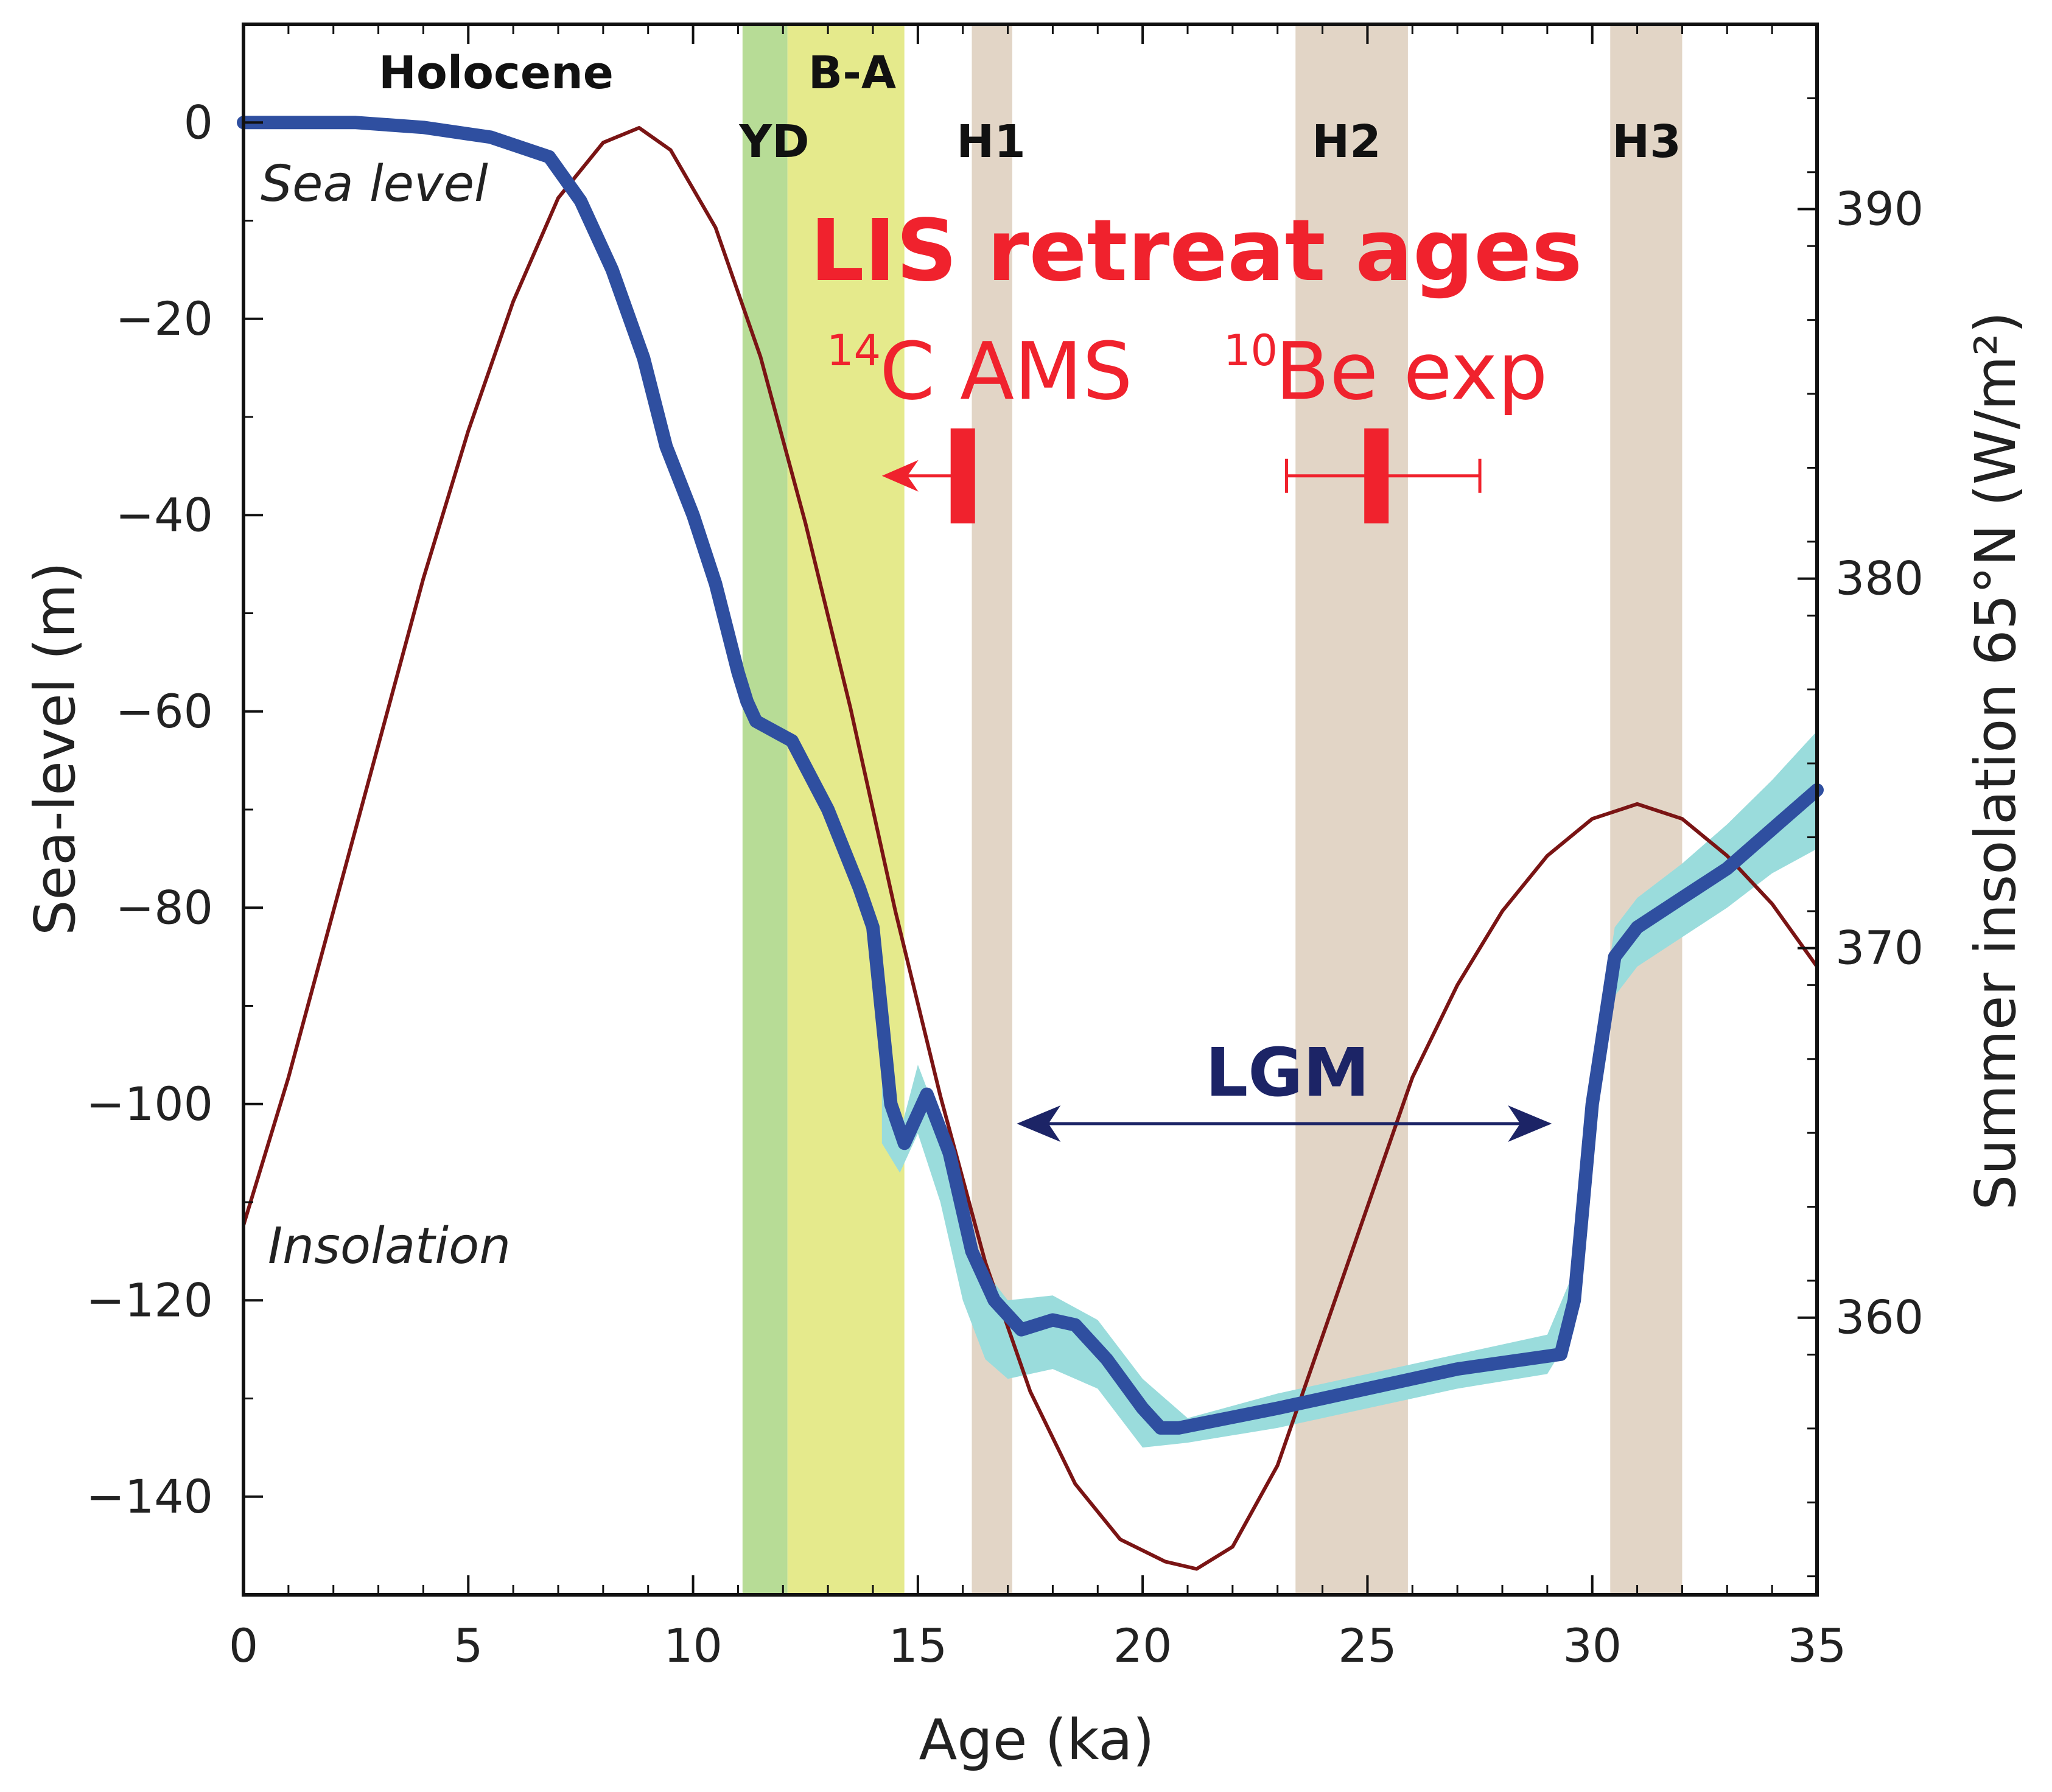 The width and height of the screenshot is (2052, 1792). I want to click on y-tick-label: −60, so click(164, 711).